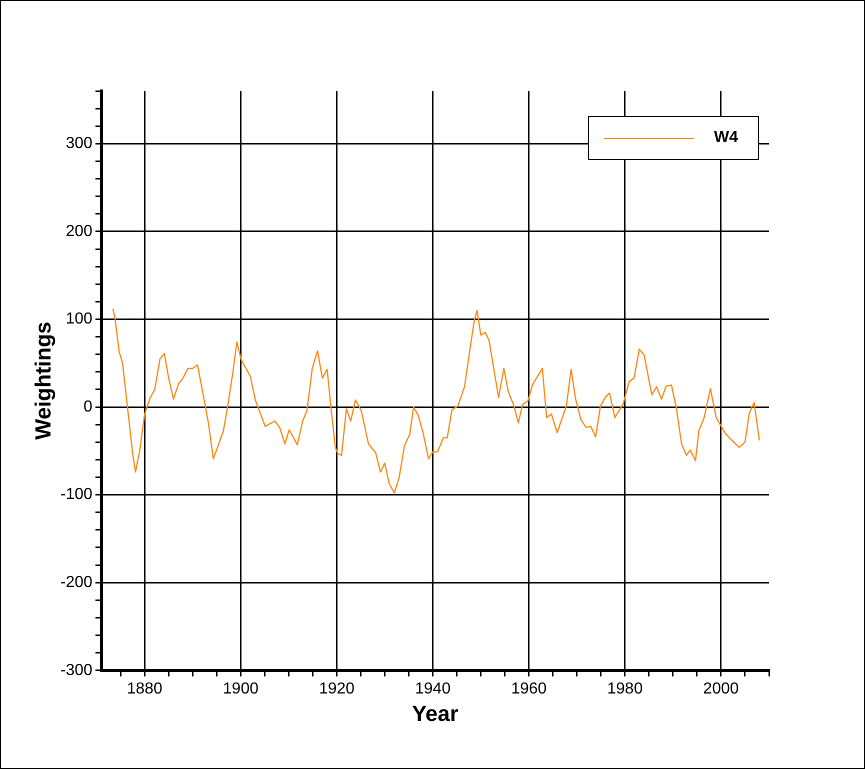 The width and height of the screenshot is (865, 769). I want to click on y-tick-label: 300, so click(79, 143).